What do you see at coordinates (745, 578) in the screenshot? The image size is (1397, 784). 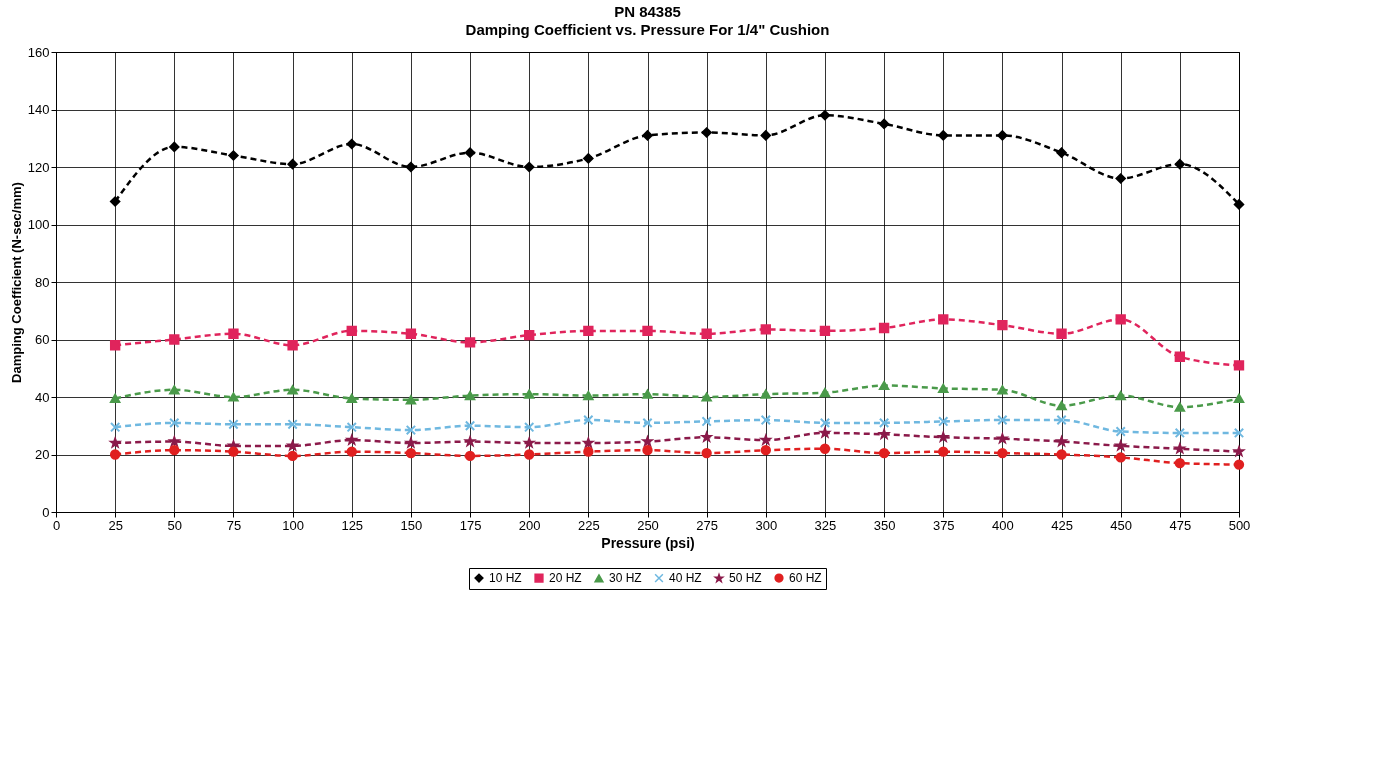 I see `legend-label: 50 HZ` at bounding box center [745, 578].